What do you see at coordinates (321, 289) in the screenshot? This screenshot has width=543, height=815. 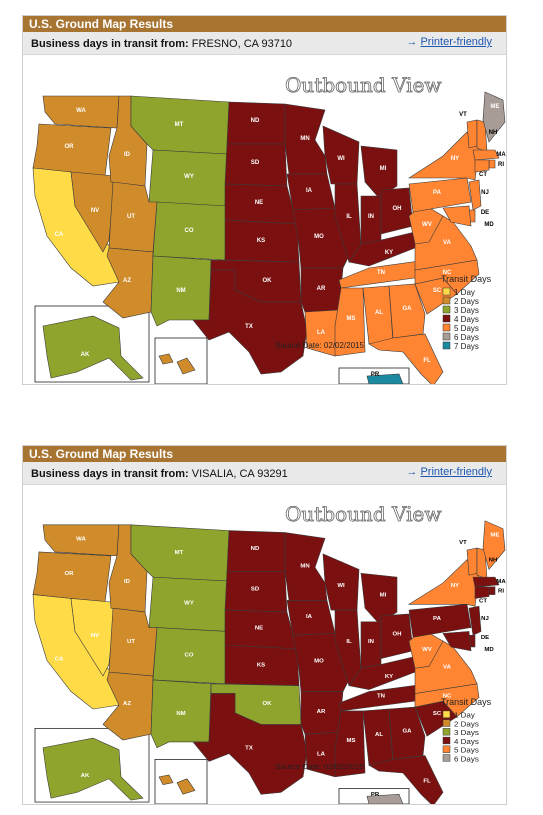 I see `state-label-ar: AR` at bounding box center [321, 289].